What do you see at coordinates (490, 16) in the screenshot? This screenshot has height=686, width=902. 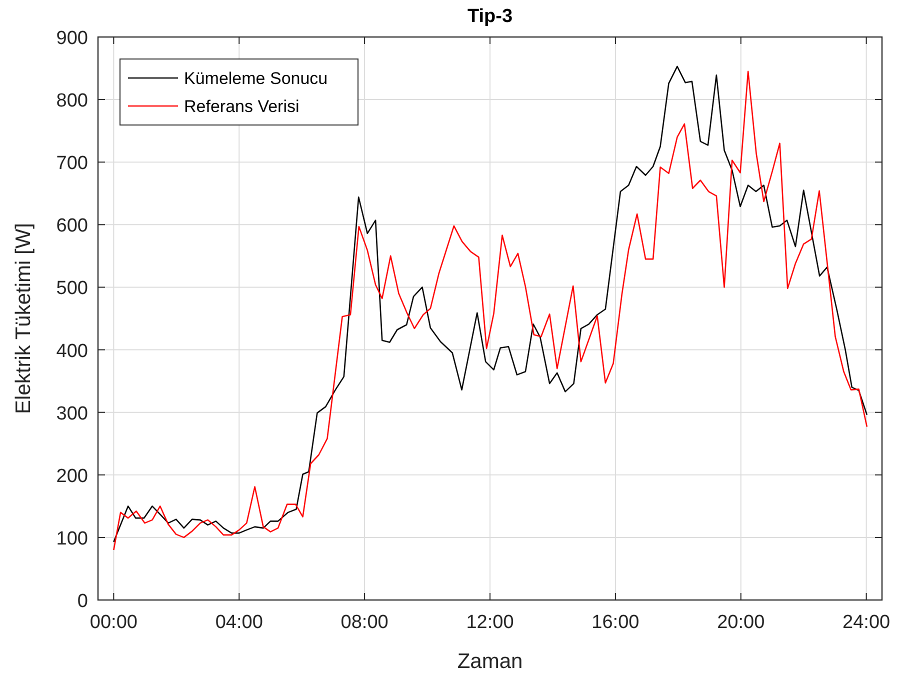 I see `chart-title: Tip-3` at bounding box center [490, 16].